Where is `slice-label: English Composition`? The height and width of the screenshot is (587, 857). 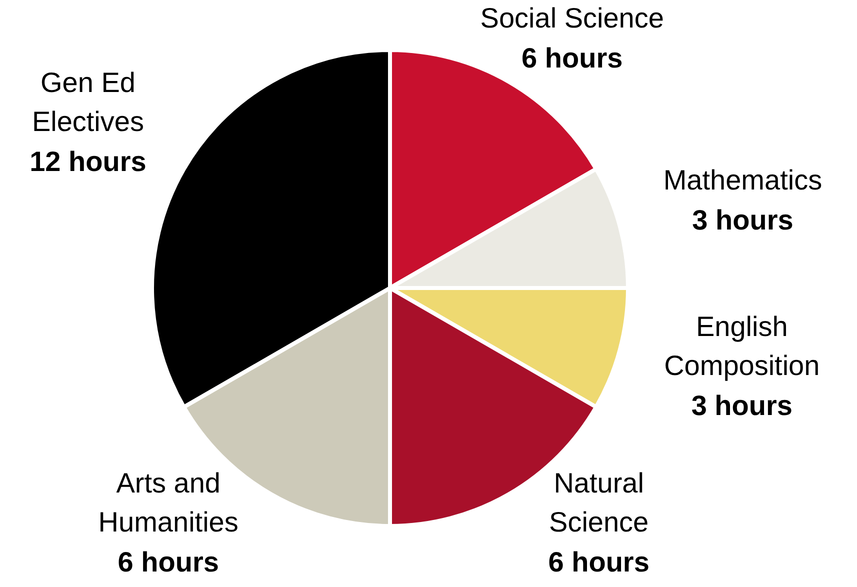
slice-label: English Composition is located at coordinates (742, 346).